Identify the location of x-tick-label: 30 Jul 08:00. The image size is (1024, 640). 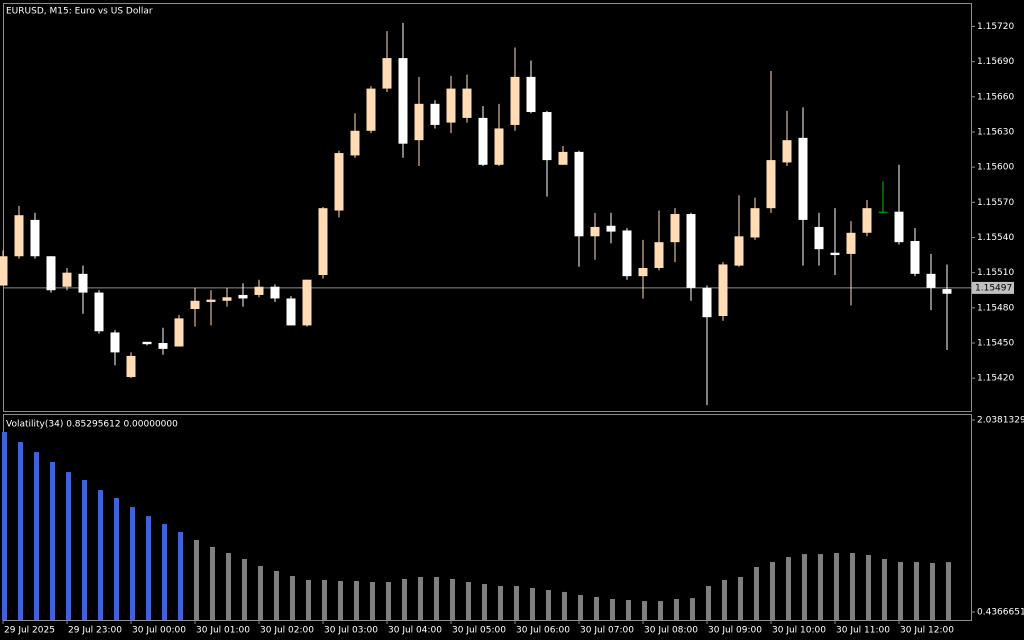
(671, 631).